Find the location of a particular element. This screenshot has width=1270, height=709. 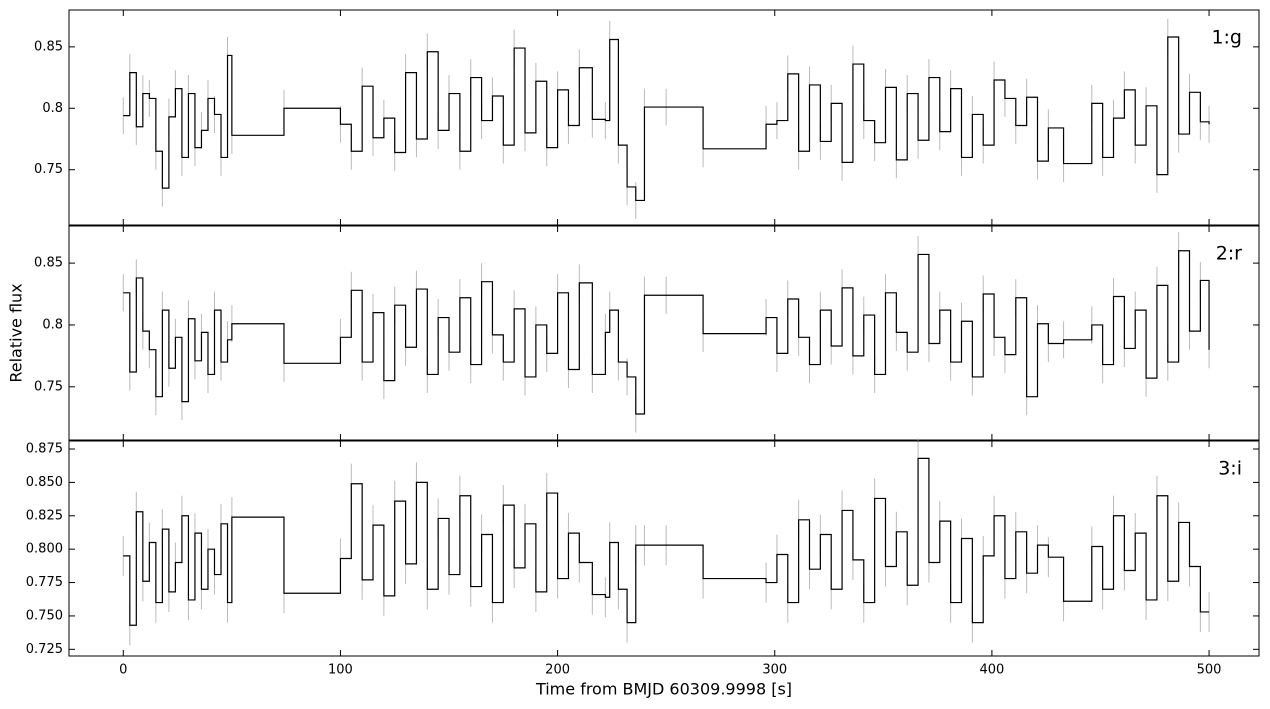

y-tick-label: 0.775 is located at coordinates (44, 582).